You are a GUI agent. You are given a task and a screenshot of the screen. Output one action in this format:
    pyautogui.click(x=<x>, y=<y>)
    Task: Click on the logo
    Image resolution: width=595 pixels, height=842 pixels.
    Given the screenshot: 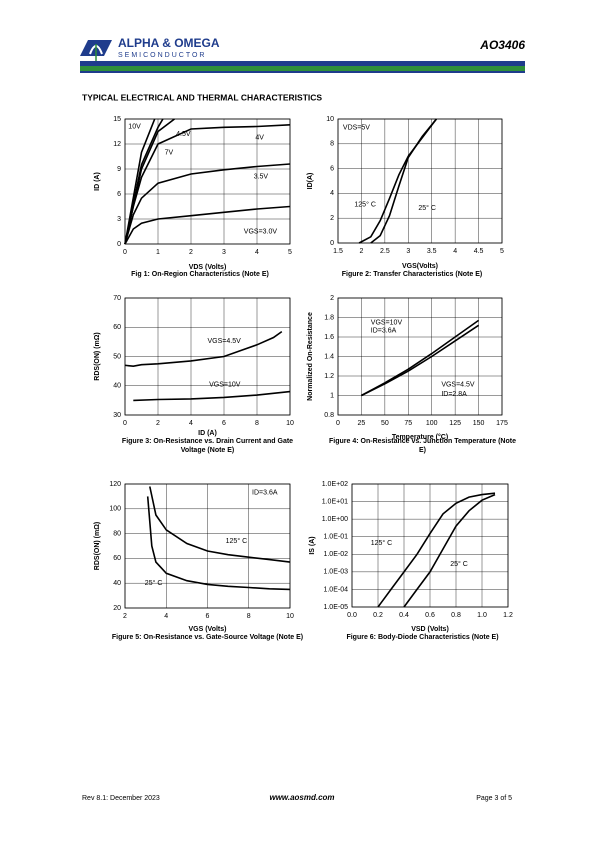 What is the action you would take?
    pyautogui.click(x=96, y=51)
    